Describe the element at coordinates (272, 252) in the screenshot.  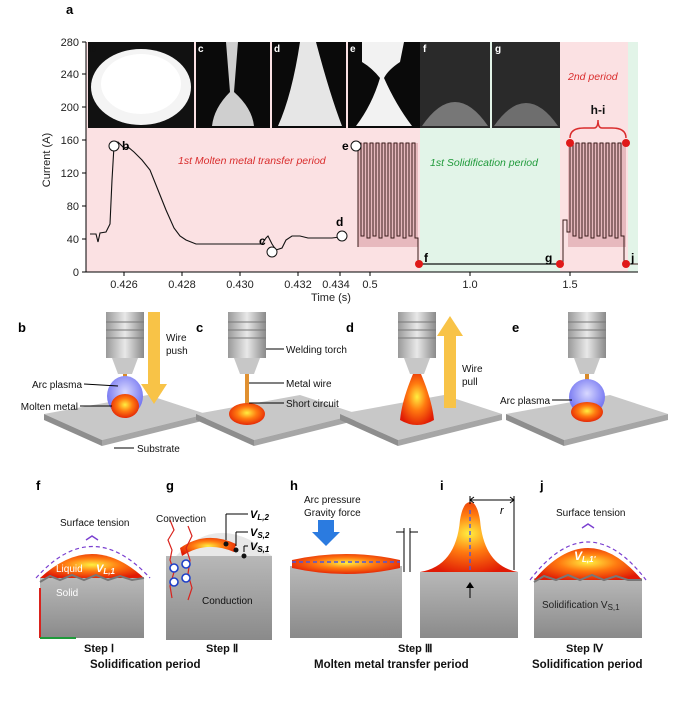
I see `marker-c` at that location.